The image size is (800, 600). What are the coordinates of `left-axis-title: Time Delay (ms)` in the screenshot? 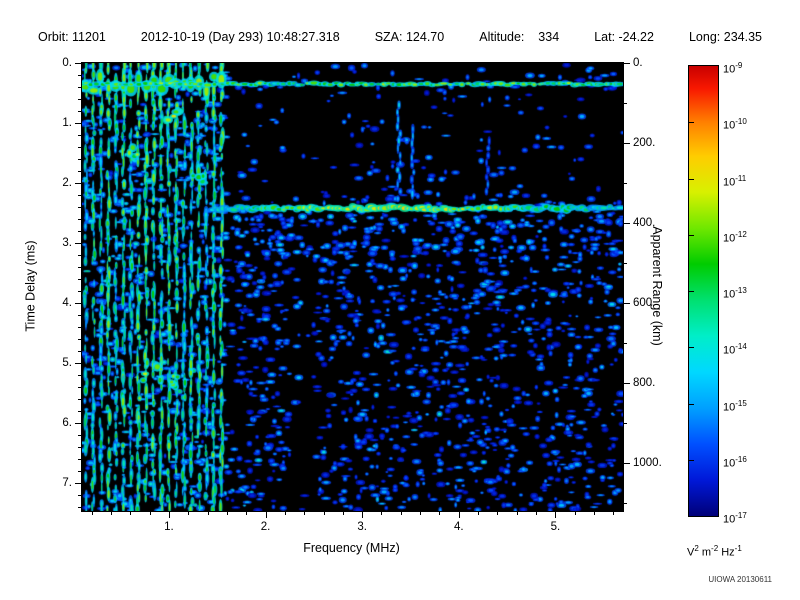 It's located at (31, 286).